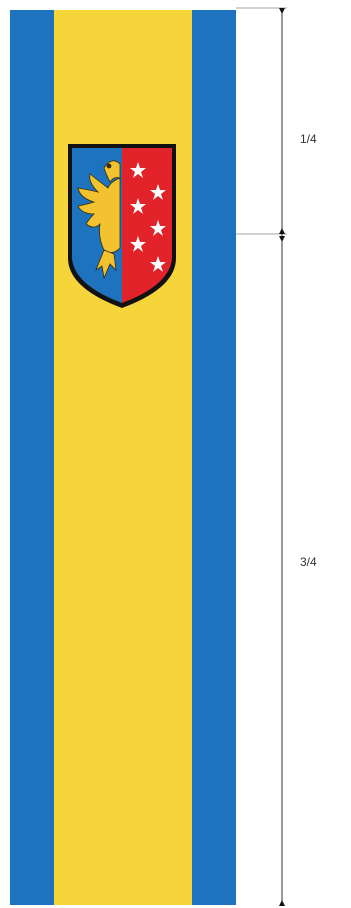 This screenshot has height=908, width=351. I want to click on coat-of-arms-icon, so click(122, 226).